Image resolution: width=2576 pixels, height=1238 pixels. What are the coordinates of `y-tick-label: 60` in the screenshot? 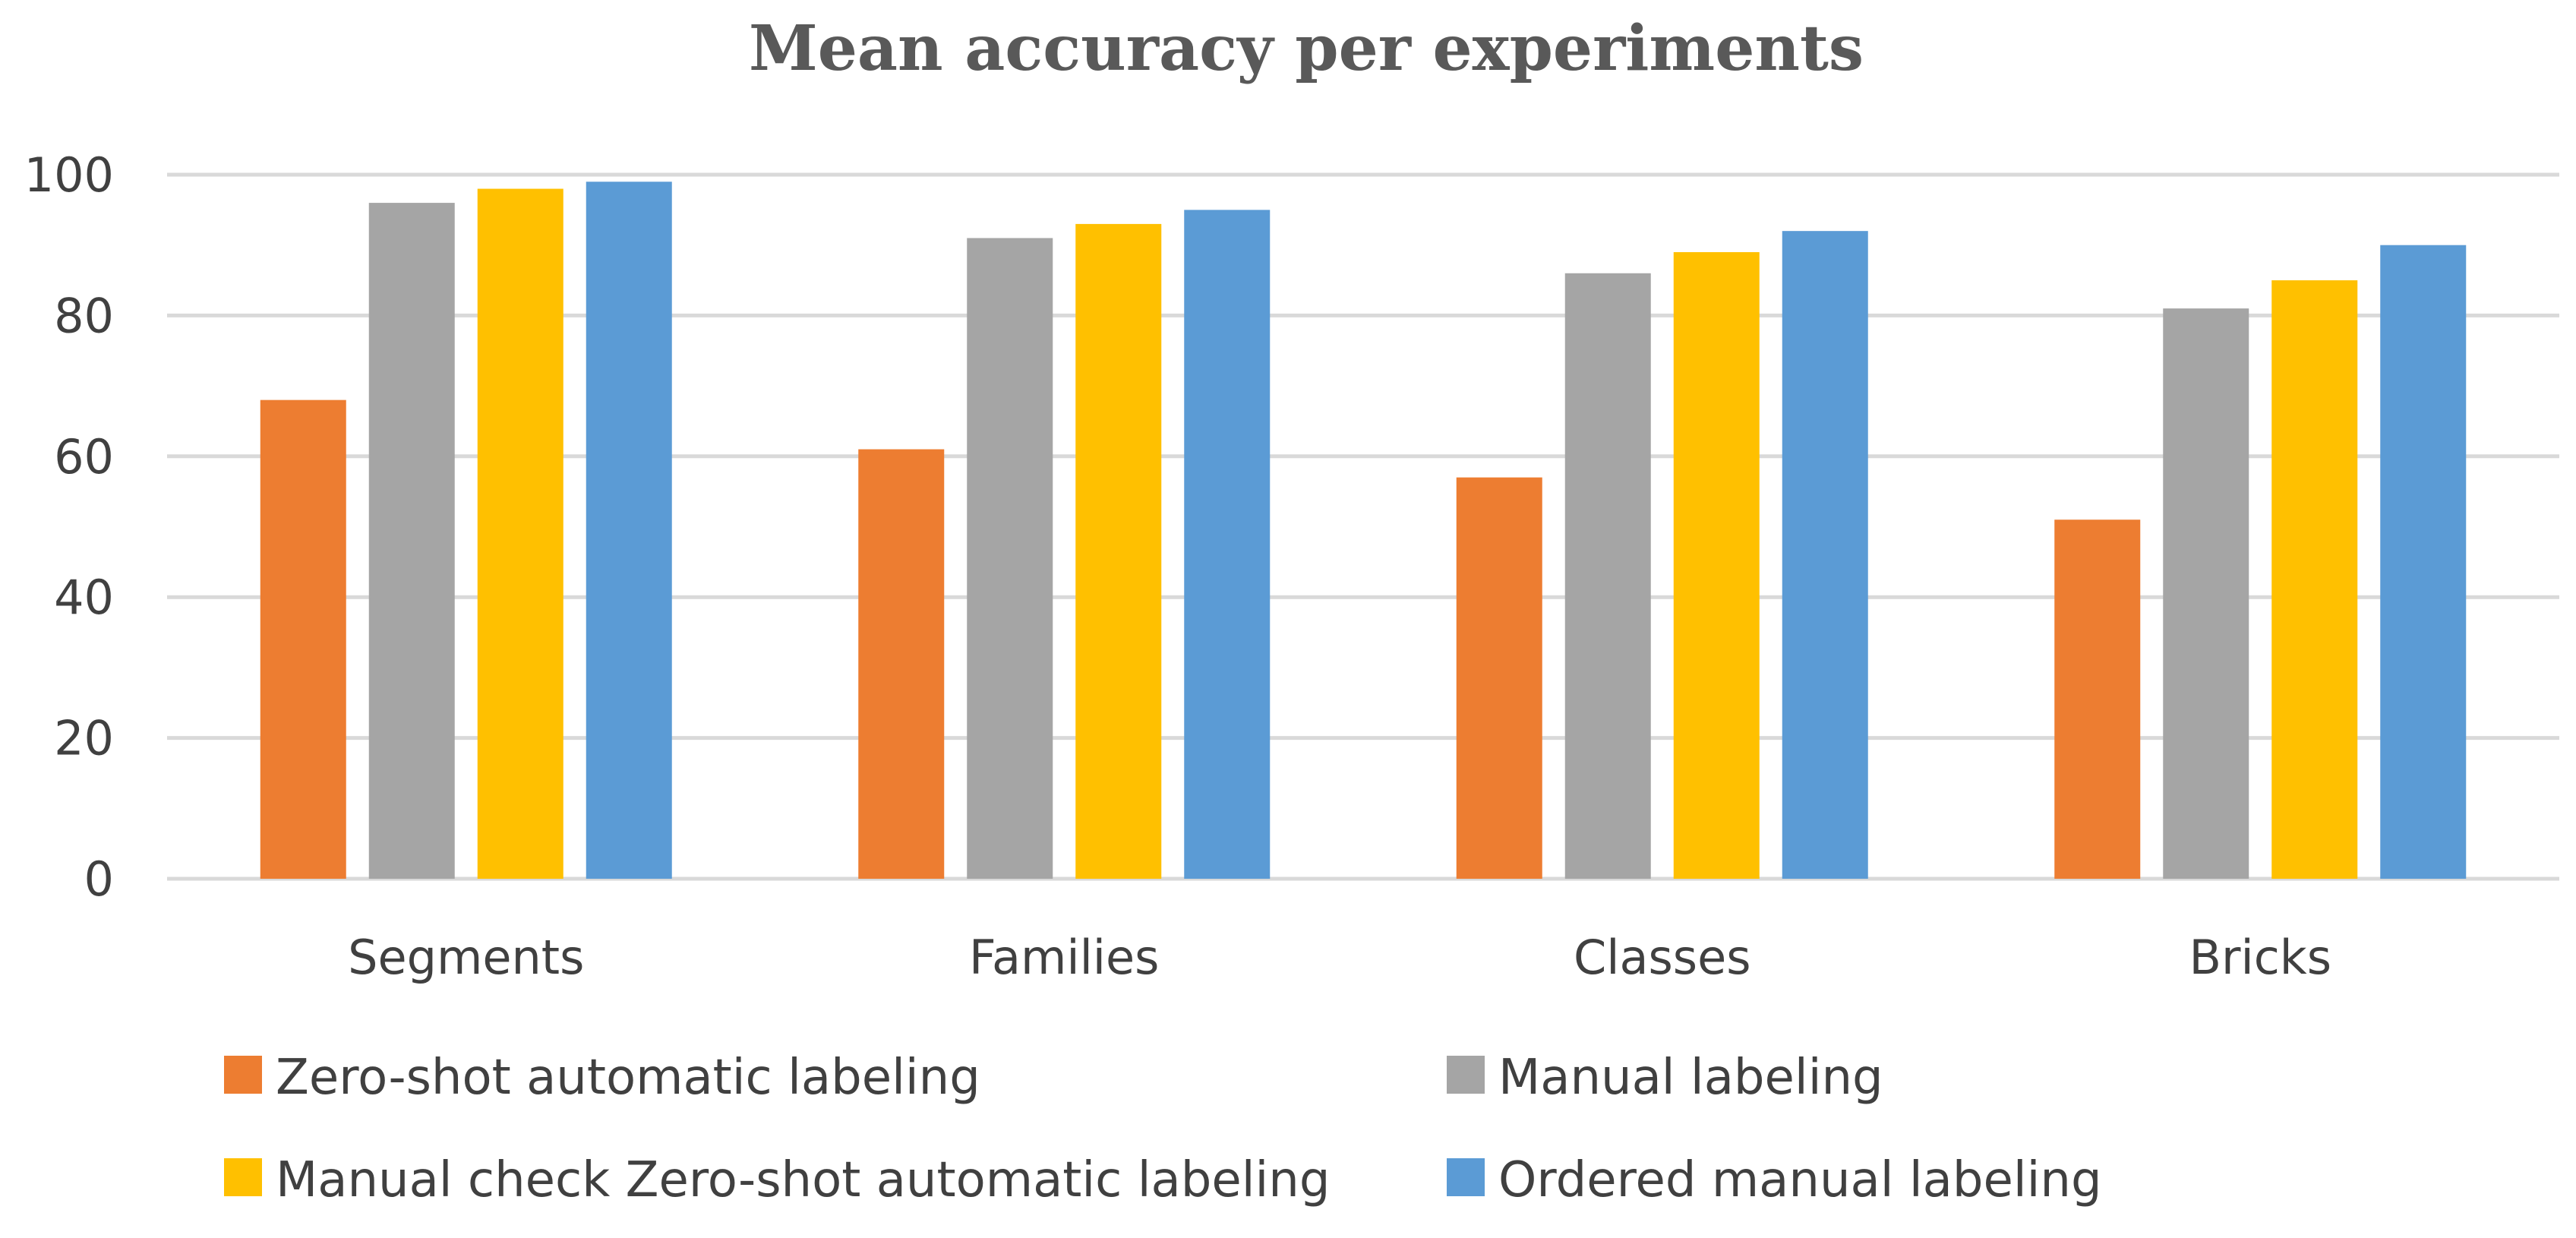 It's located at (84, 457).